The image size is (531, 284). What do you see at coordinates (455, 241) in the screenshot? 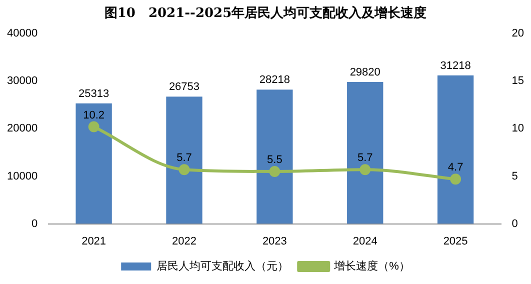
I see `x-tick-label: 2025` at bounding box center [455, 241].